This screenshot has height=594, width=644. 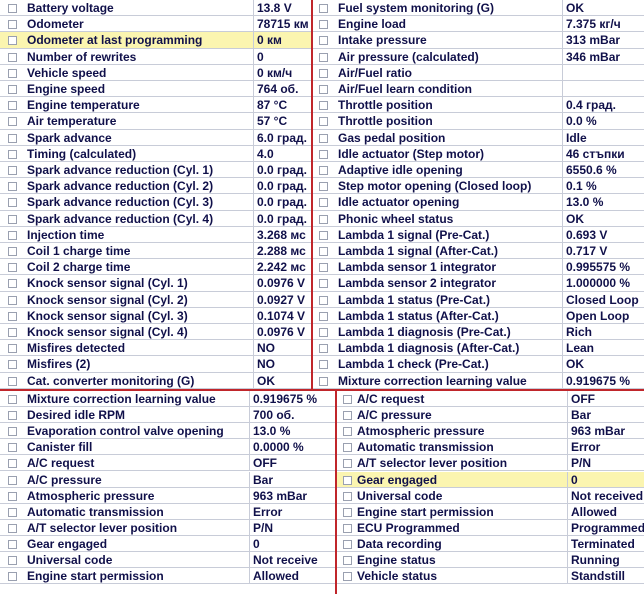 I want to click on parameter-name: Timing (calculated), so click(x=82, y=153).